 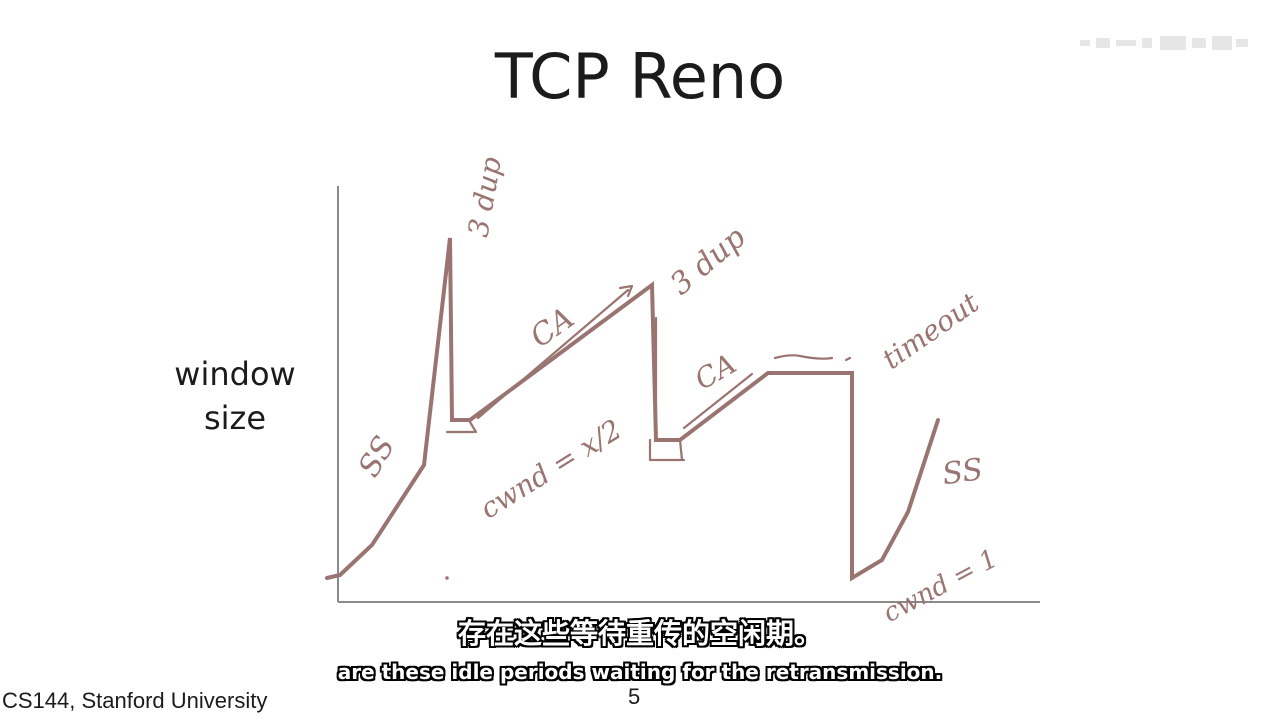 What do you see at coordinates (377, 456) in the screenshot?
I see `annotation-ss-left: SS` at bounding box center [377, 456].